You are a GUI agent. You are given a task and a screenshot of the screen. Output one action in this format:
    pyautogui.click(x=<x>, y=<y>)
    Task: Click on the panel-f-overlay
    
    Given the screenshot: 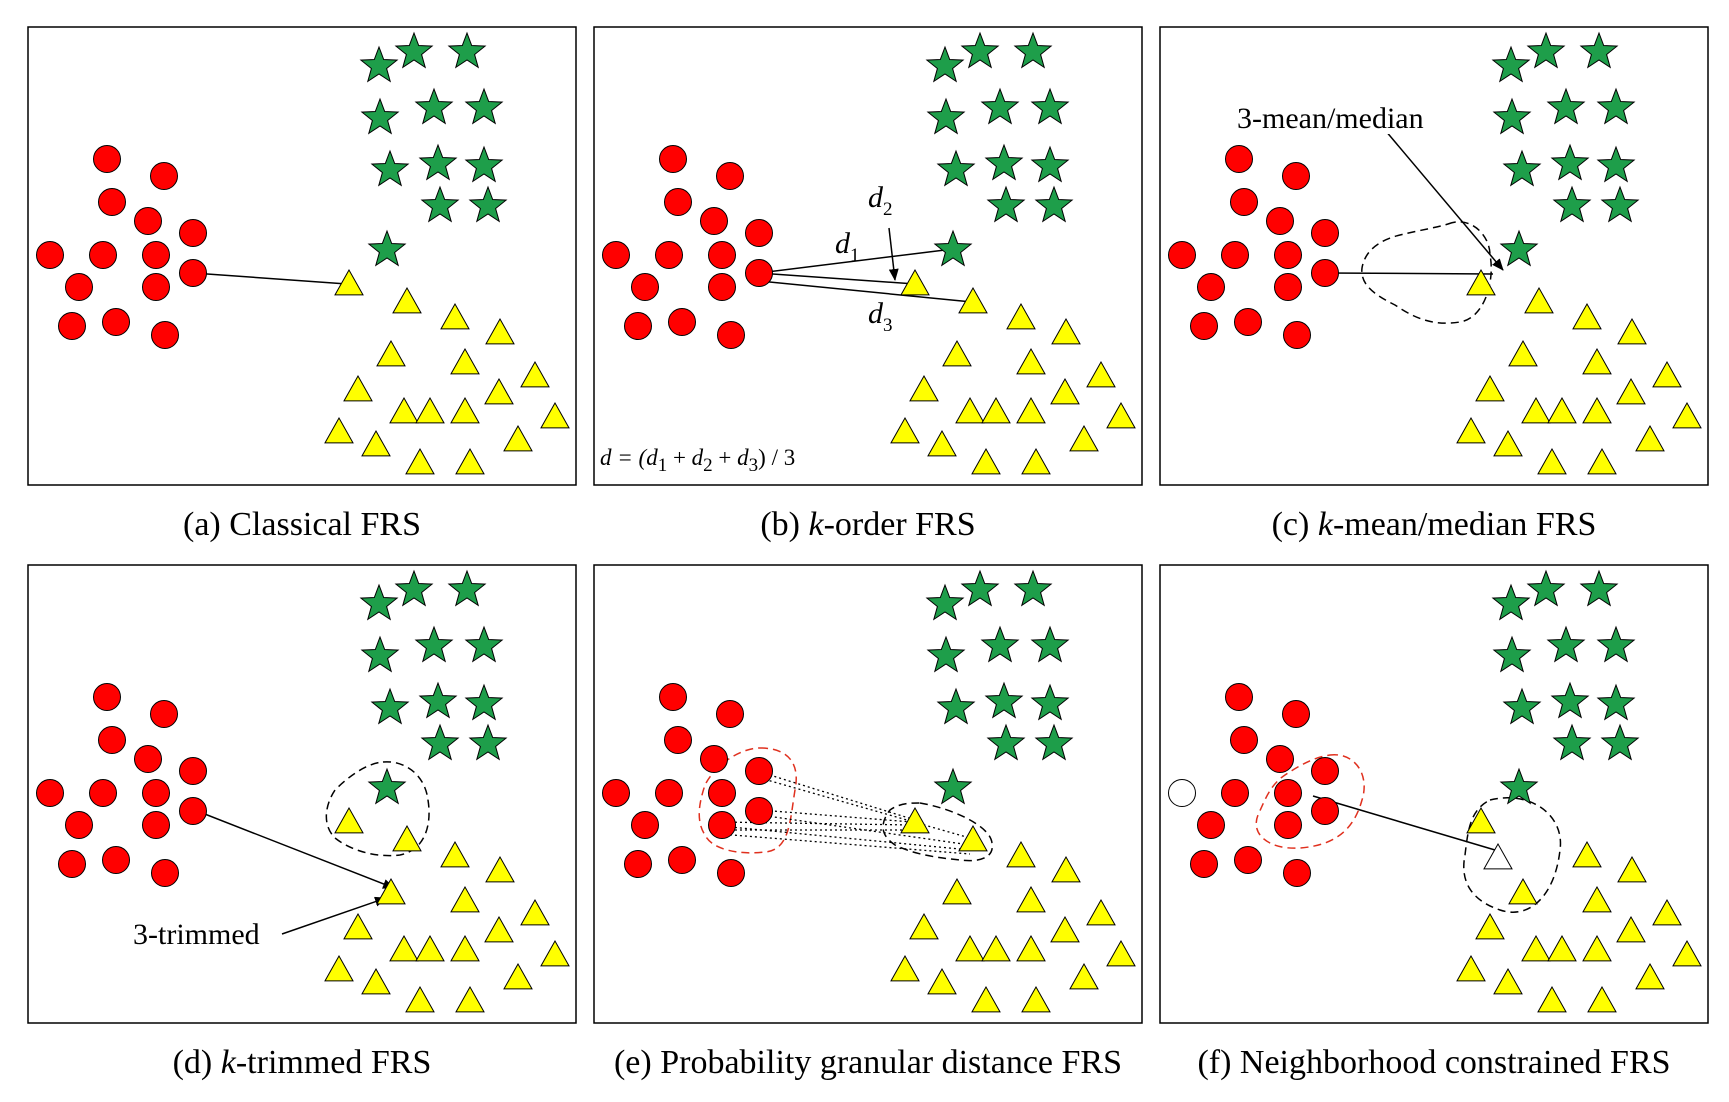 What is the action you would take?
    pyautogui.click(x=1408, y=833)
    